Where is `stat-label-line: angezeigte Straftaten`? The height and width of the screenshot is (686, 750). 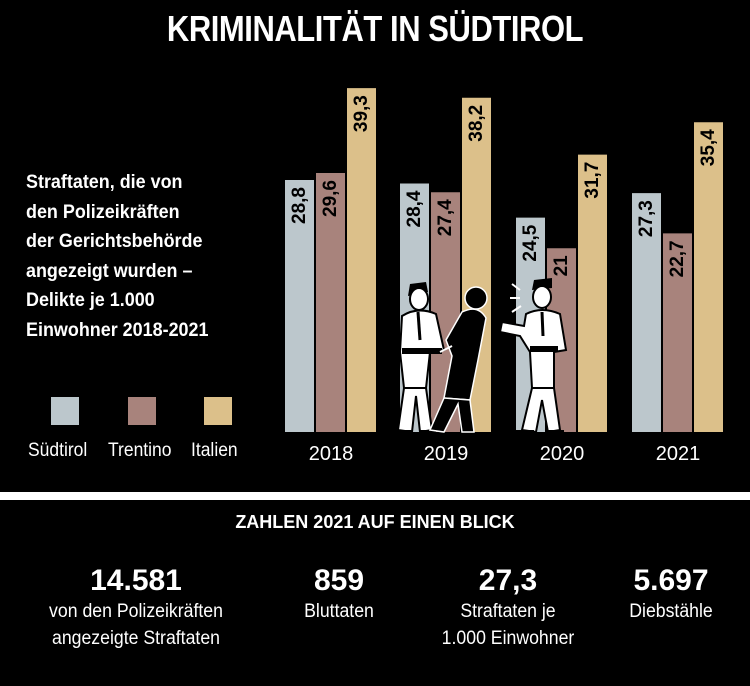 stat-label-line: angezeigte Straftaten is located at coordinates (135, 638).